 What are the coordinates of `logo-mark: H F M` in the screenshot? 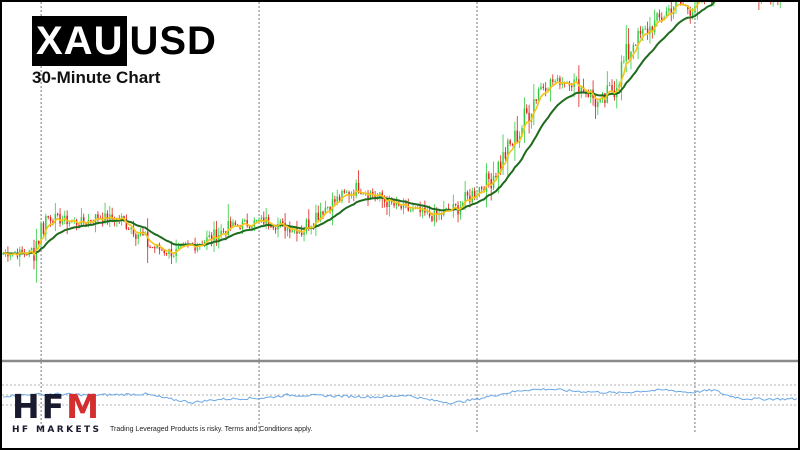 It's located at (55, 406).